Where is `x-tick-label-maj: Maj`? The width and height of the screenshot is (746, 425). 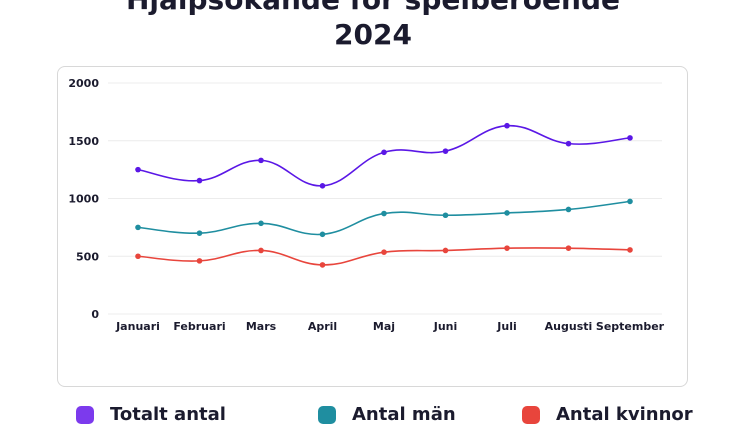
x-tick-label-maj: Maj is located at coordinates (384, 326).